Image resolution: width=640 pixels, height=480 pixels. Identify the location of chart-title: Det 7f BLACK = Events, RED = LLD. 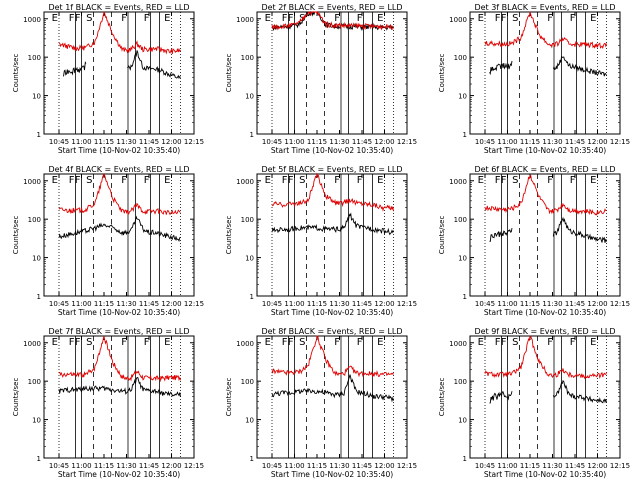
(118, 331).